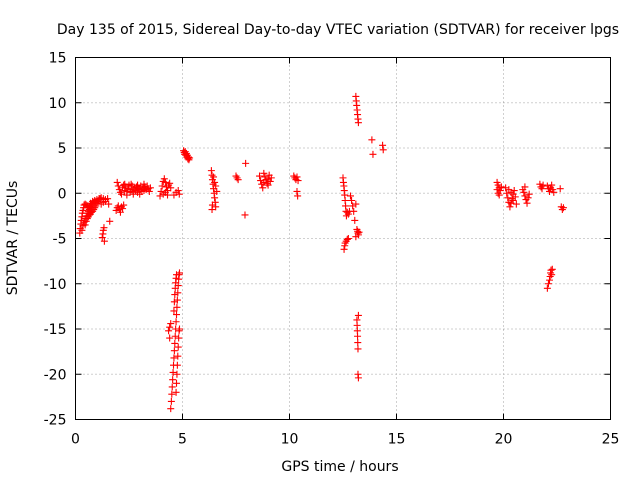  What do you see at coordinates (339, 467) in the screenshot?
I see `x-axis-label: GPS time / hours` at bounding box center [339, 467].